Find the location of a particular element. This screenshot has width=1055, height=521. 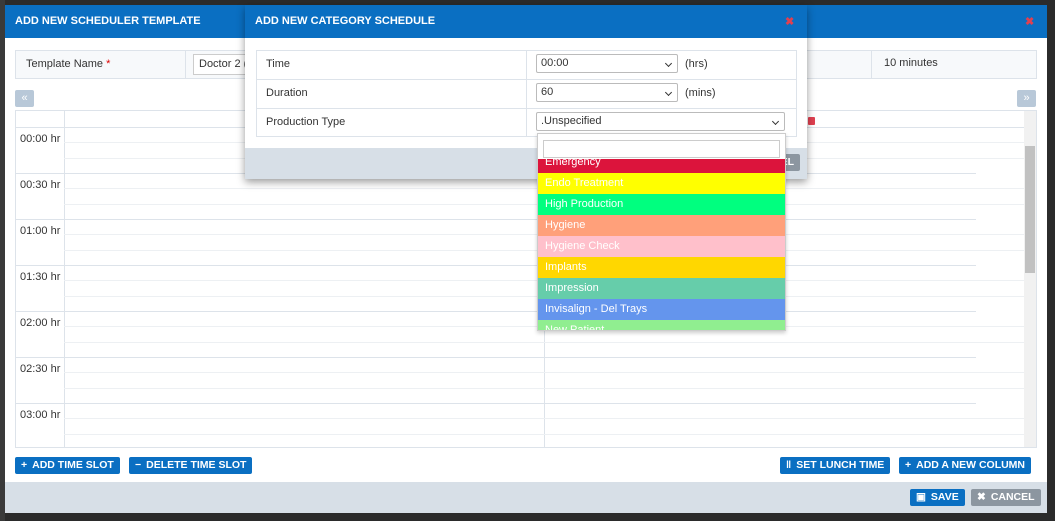

time-label: 00:30 hr is located at coordinates (40, 185).